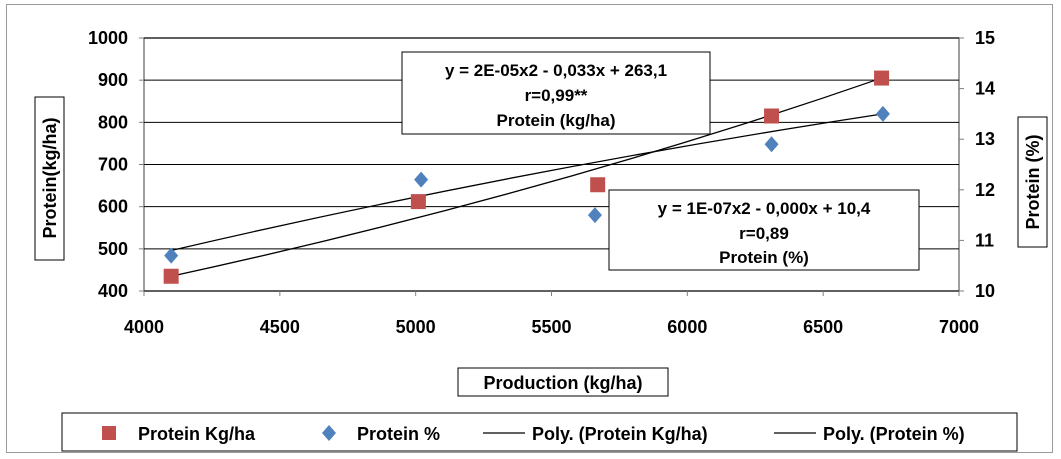 Image resolution: width=1061 pixels, height=459 pixels. I want to click on y-tick-label-6: 1000, so click(108, 38).